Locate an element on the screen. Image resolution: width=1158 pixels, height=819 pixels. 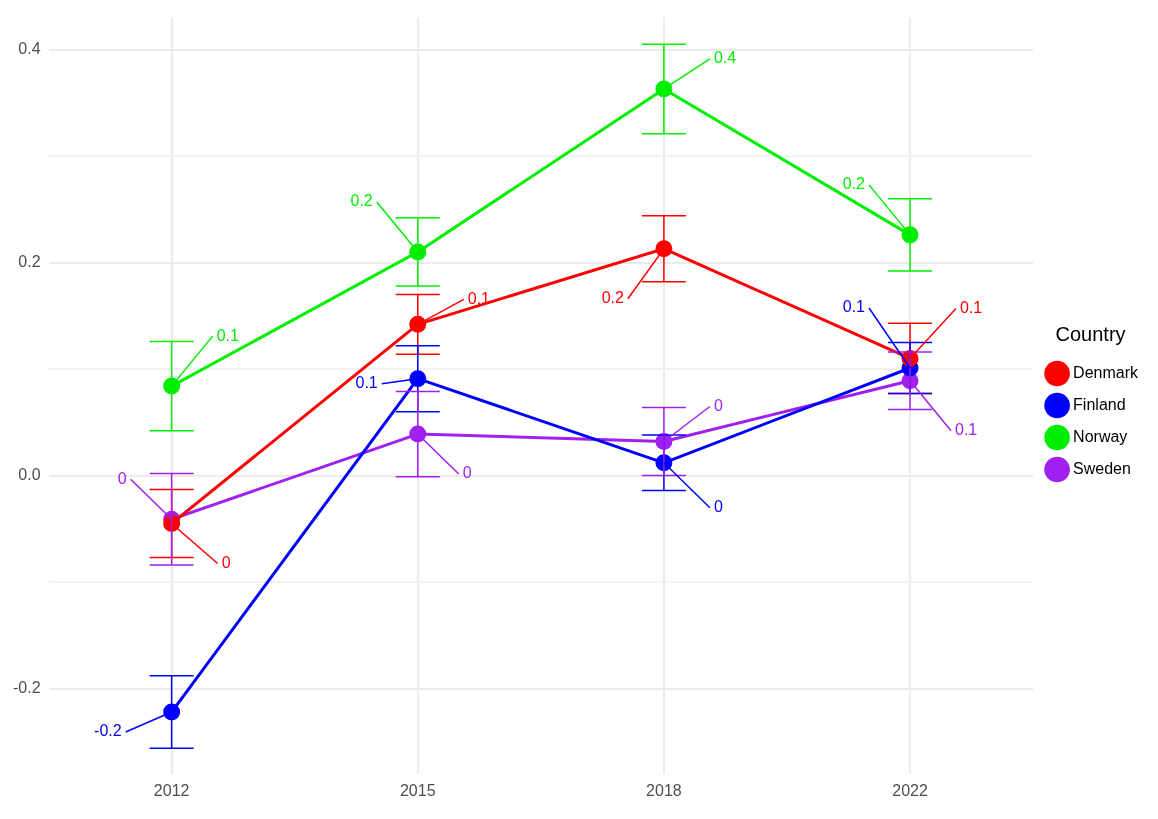
data-label: 0.4 is located at coordinates (725, 58).